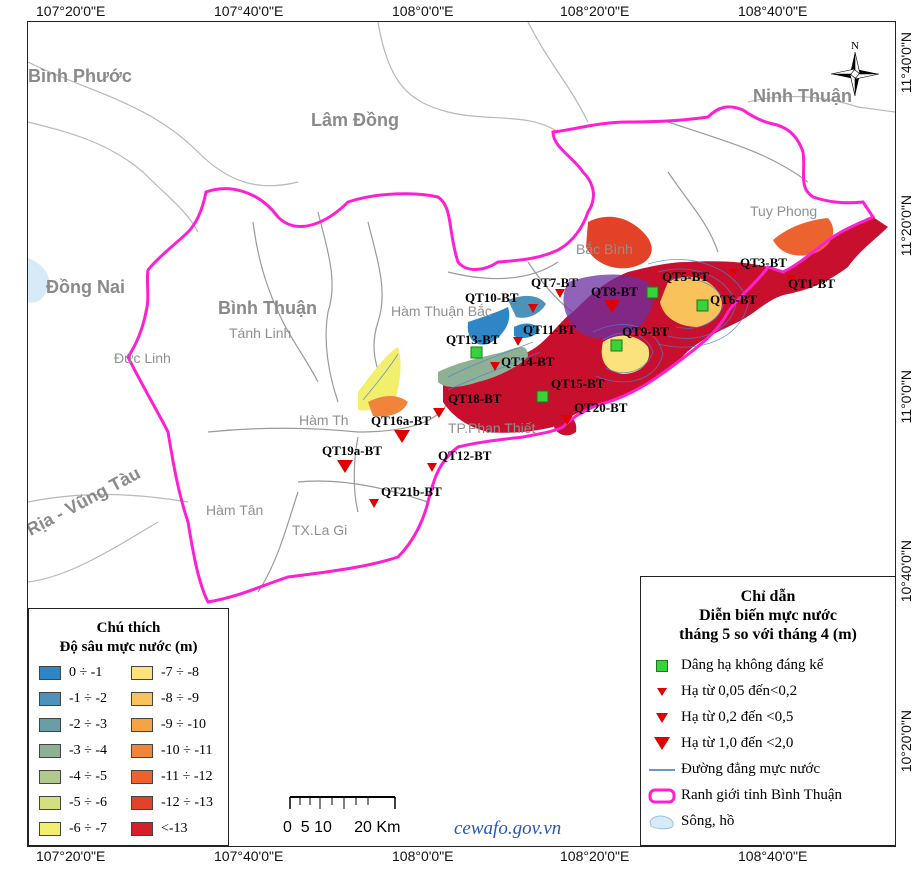 The width and height of the screenshot is (918, 869). Describe the element at coordinates (533, 308) in the screenshot. I see `marker-qt10` at that location.